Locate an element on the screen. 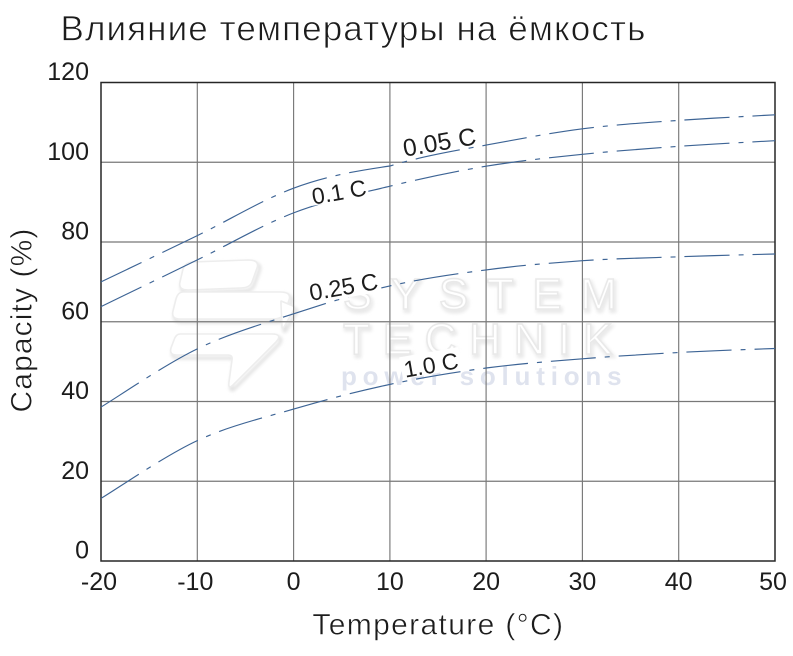 The image size is (793, 656). svg-text: 120 is located at coordinates (68, 72).